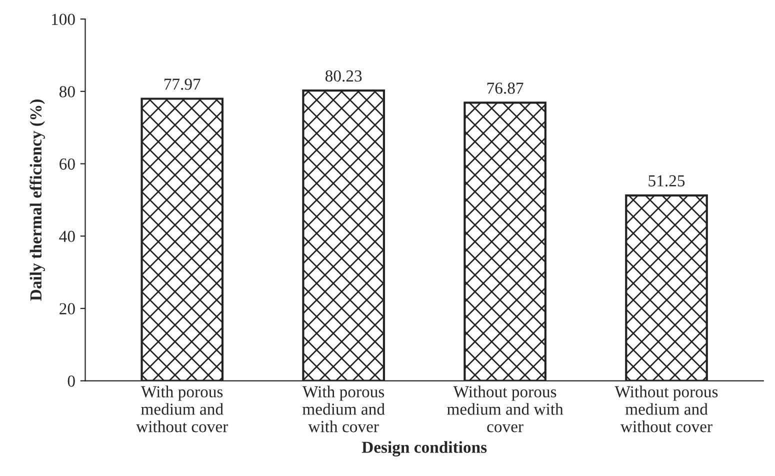 The width and height of the screenshot is (775, 476). Describe the element at coordinates (67, 236) in the screenshot. I see `y-tick-label: 40` at that location.